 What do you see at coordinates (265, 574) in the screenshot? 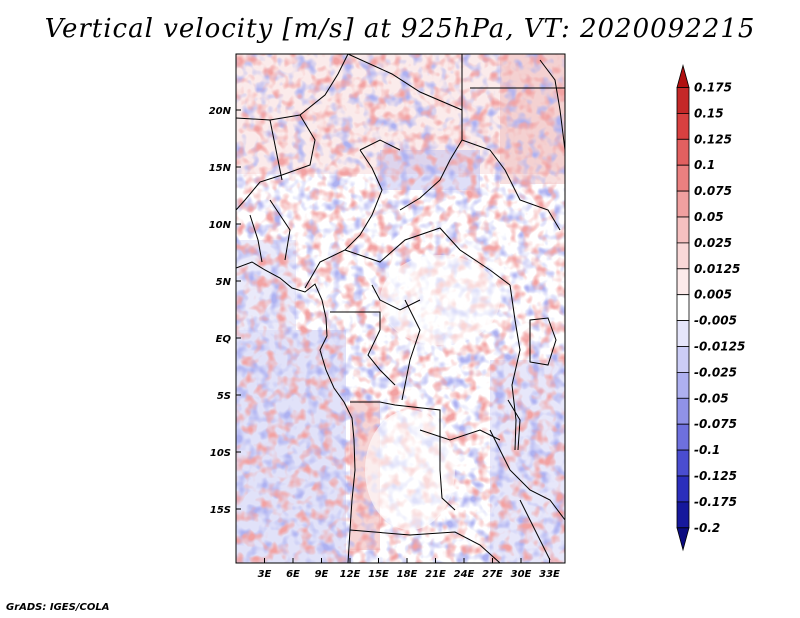
I see `lon-label: 3E` at bounding box center [265, 574].